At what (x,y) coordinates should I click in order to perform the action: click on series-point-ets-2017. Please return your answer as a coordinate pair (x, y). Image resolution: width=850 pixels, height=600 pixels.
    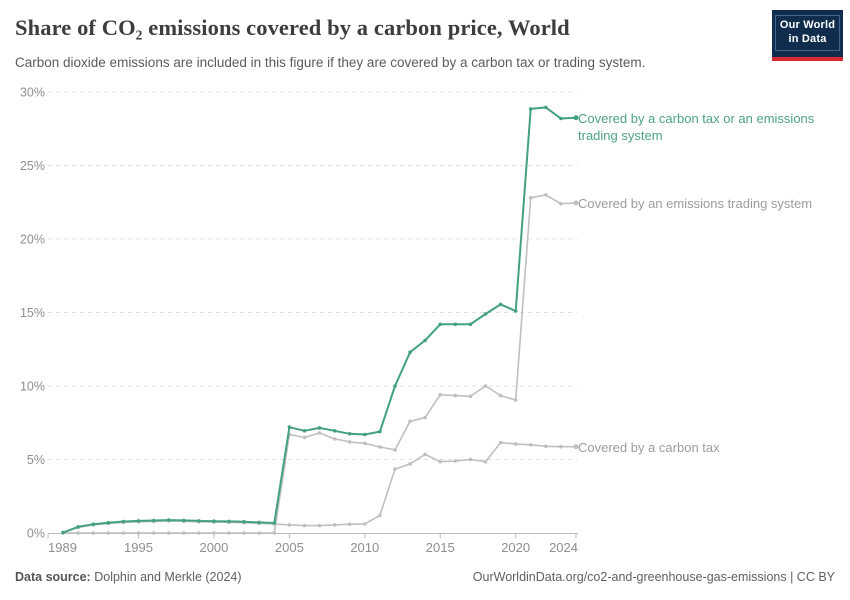
    Looking at the image, I should click on (470, 396).